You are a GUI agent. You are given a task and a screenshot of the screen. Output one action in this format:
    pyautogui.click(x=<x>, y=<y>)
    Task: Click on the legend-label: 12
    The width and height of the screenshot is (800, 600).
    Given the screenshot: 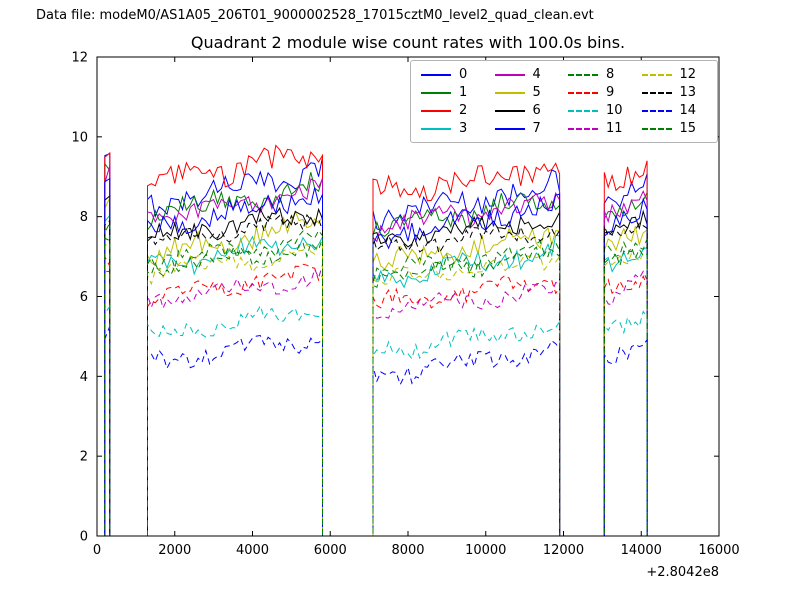 What is the action you would take?
    pyautogui.click(x=688, y=74)
    